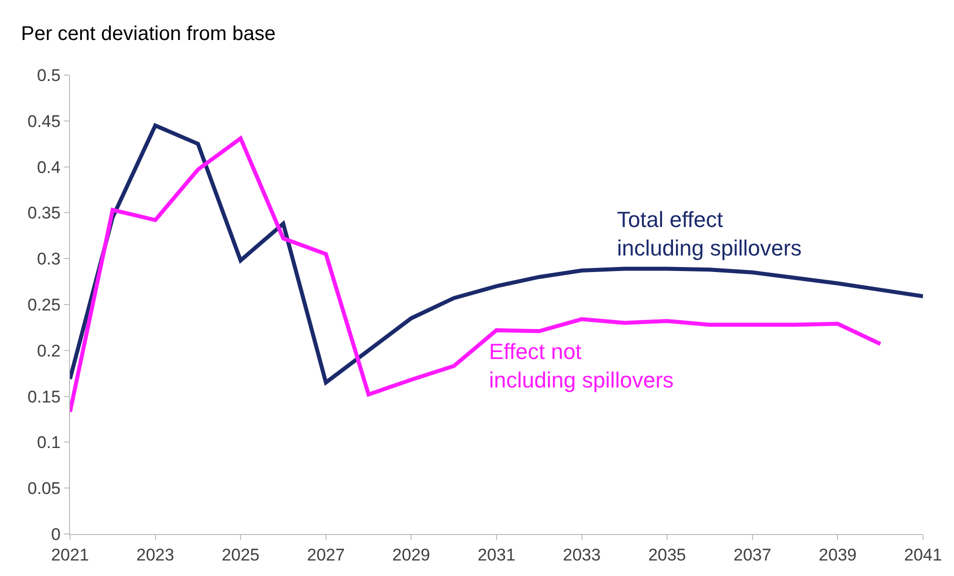 Image resolution: width=954 pixels, height=576 pixels. I want to click on x-tick-label: 2021, so click(70, 554).